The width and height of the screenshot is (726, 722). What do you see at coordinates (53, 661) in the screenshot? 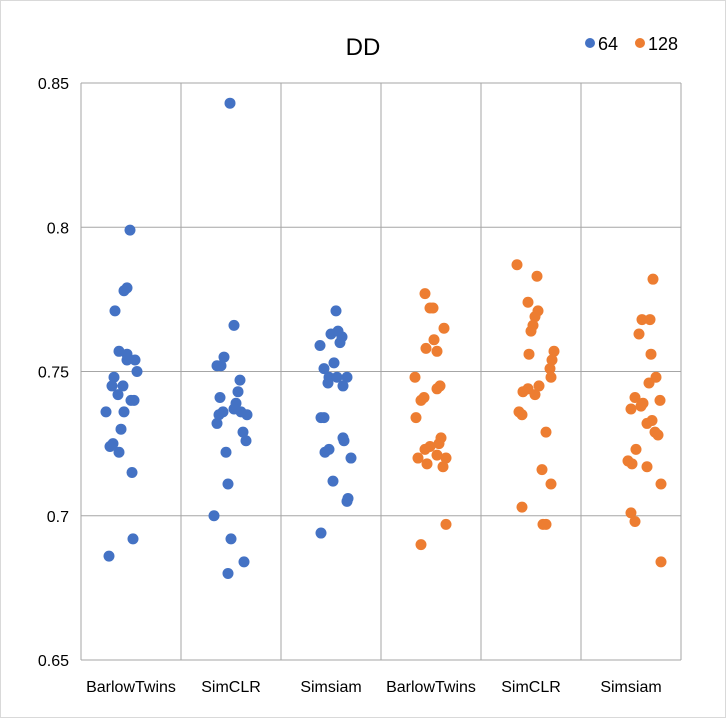
I see `y-tick-label: 0.65` at bounding box center [53, 661].